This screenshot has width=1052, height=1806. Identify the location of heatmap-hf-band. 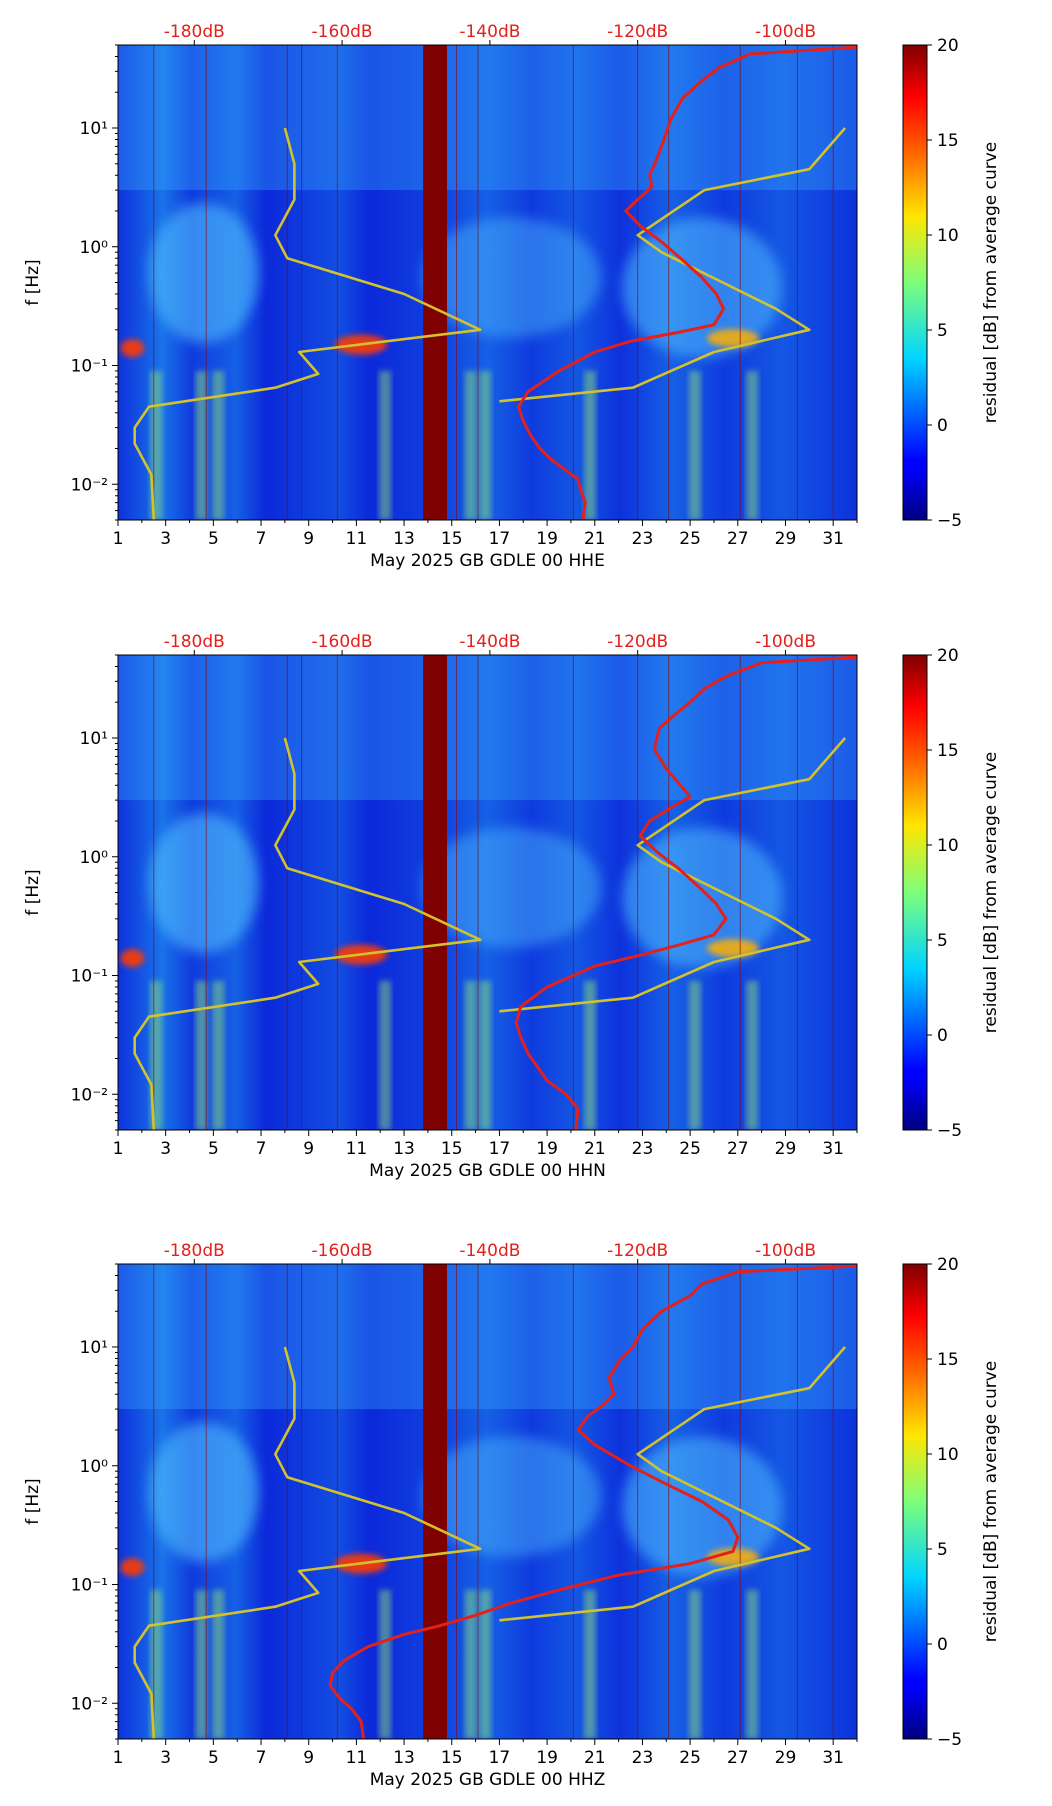
(487, 118).